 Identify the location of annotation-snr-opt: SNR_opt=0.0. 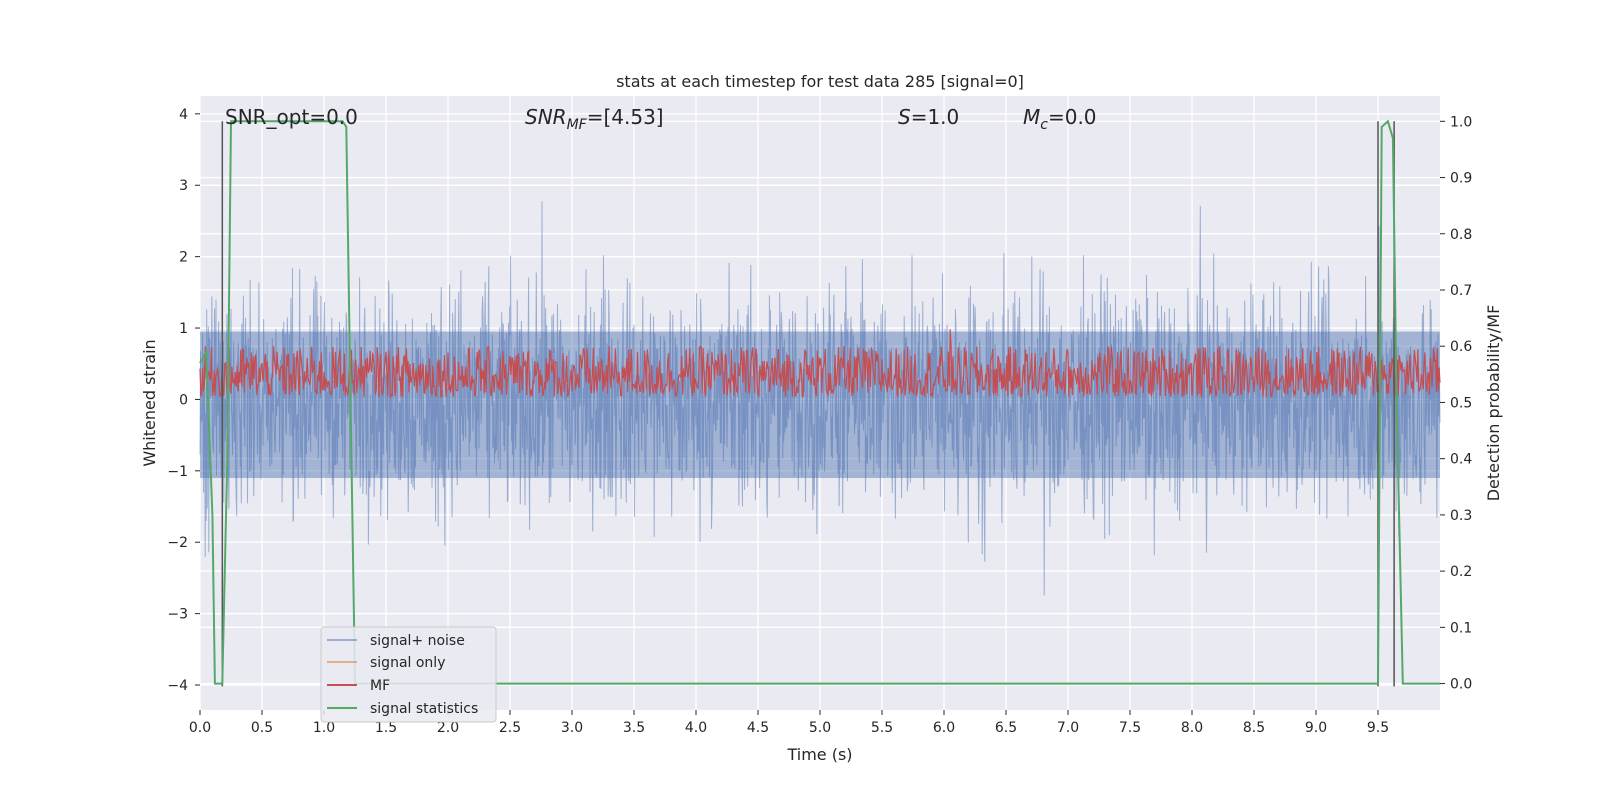
(291, 117).